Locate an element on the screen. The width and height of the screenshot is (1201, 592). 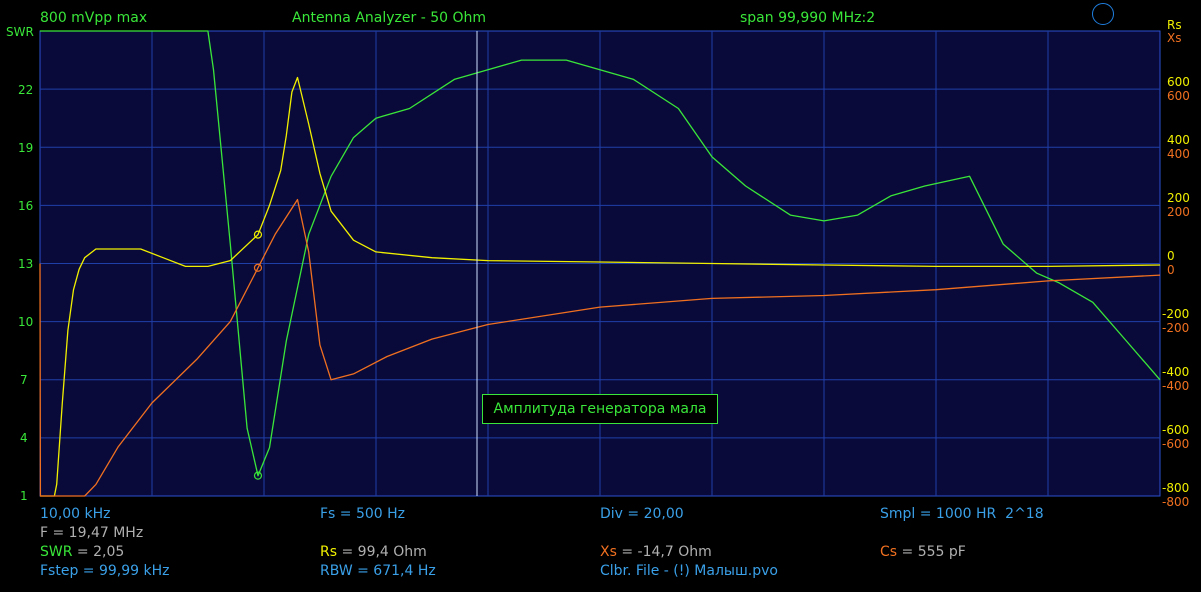
rs-readout-label: Rs is located at coordinates (329, 552).